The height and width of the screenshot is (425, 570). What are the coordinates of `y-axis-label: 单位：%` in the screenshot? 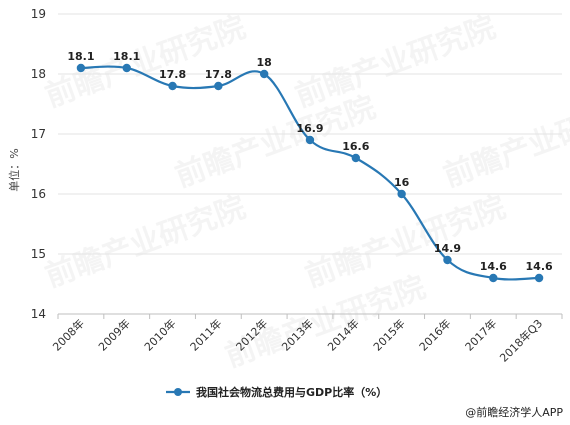 It's located at (14, 169).